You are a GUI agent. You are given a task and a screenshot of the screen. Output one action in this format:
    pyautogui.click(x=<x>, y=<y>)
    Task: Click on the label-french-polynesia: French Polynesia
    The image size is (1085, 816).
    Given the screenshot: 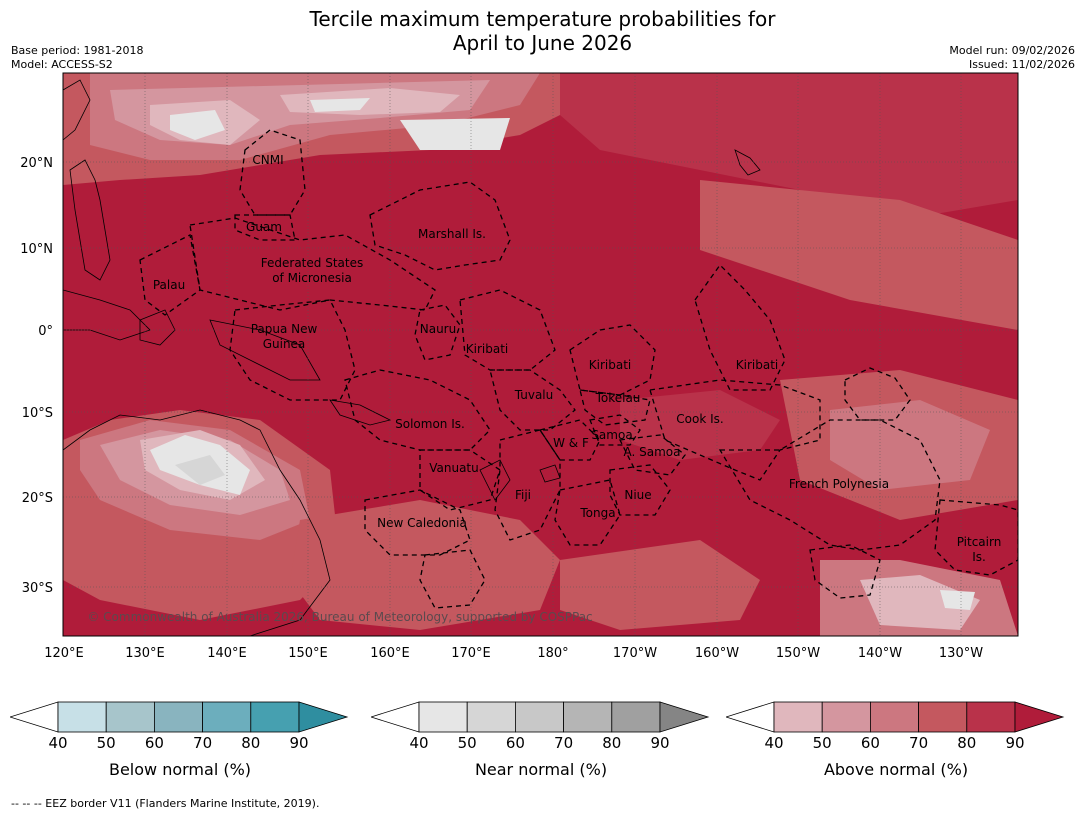 What is the action you would take?
    pyautogui.click(x=839, y=484)
    